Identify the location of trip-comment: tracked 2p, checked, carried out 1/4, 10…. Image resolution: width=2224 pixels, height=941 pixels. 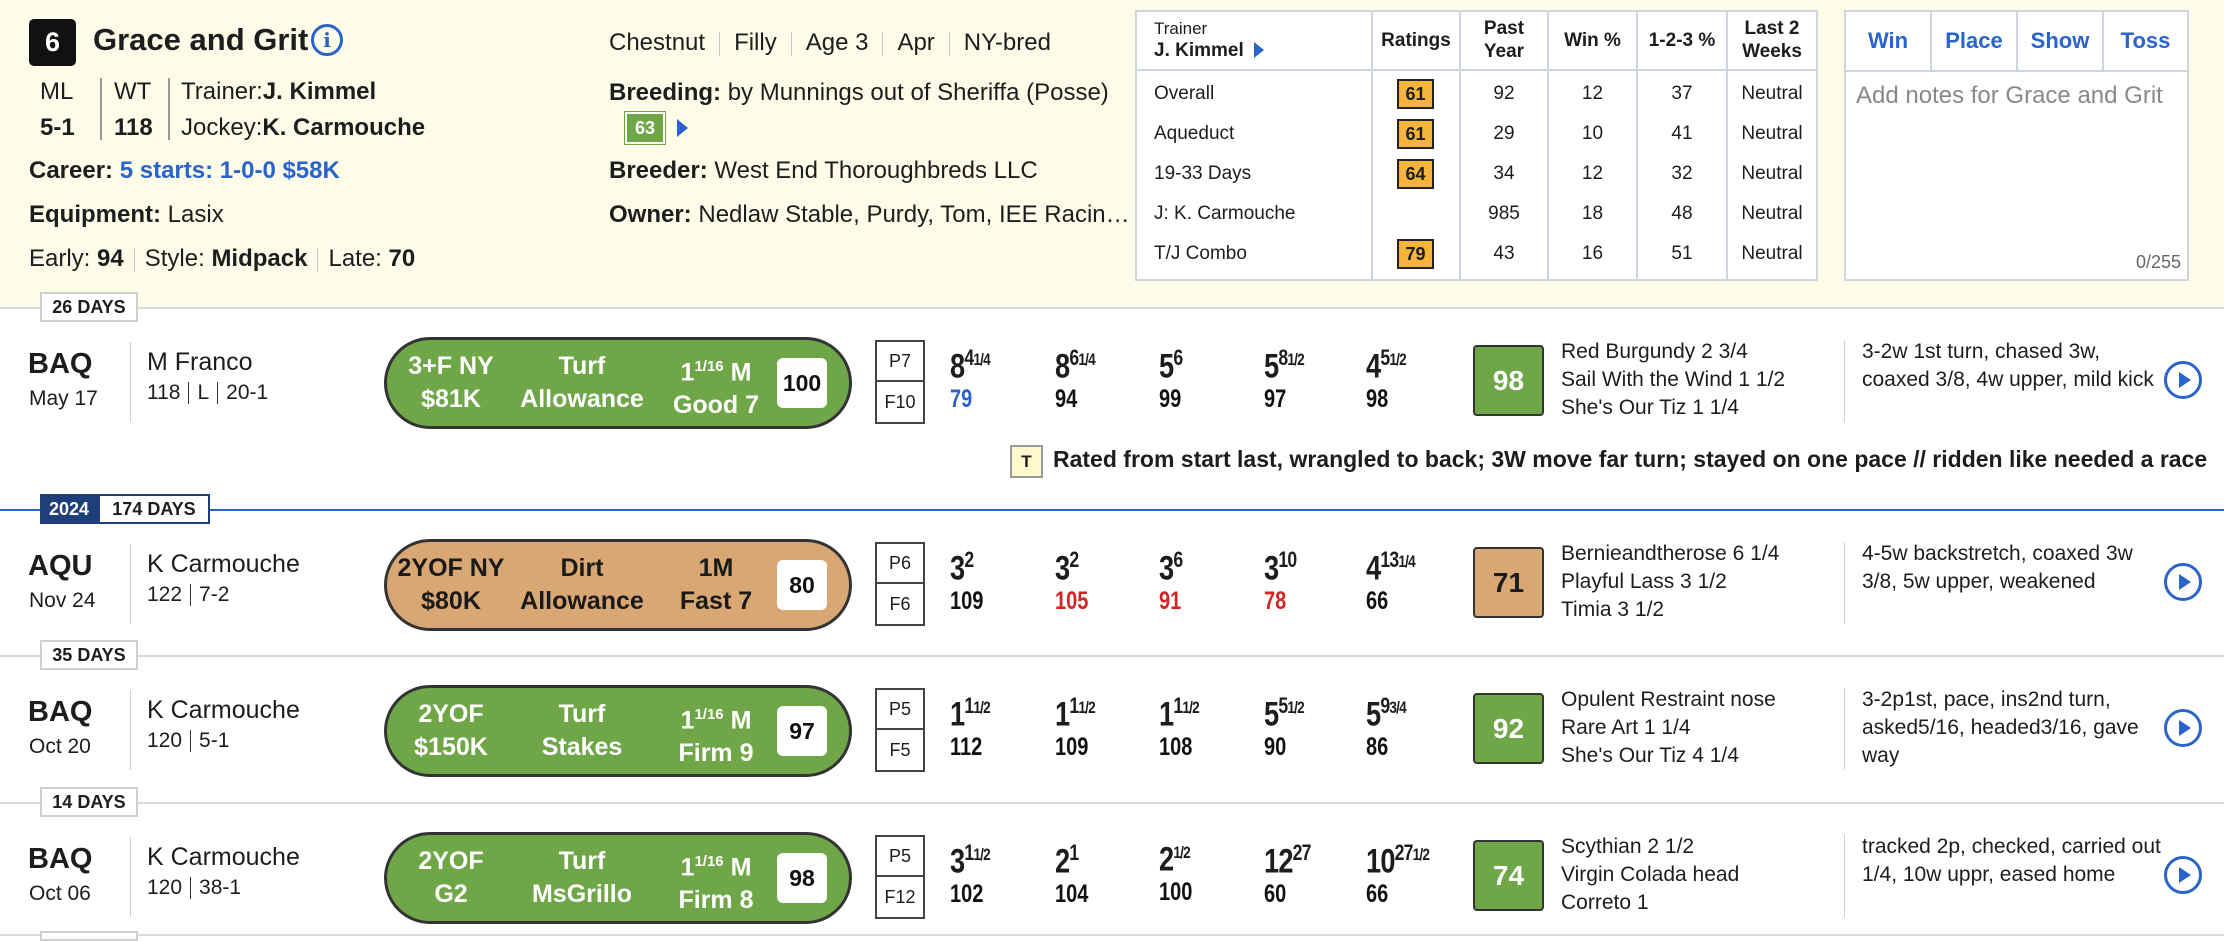
(2011, 860).